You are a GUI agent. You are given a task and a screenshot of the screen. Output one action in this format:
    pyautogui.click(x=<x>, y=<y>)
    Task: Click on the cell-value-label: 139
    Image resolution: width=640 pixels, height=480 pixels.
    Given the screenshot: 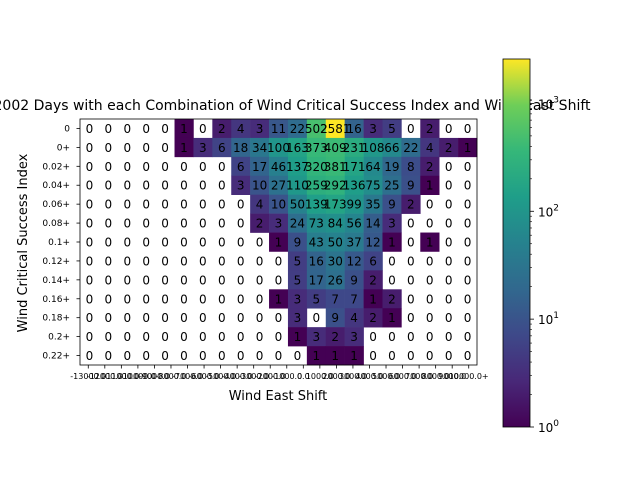 What is the action you would take?
    pyautogui.click(x=316, y=205)
    